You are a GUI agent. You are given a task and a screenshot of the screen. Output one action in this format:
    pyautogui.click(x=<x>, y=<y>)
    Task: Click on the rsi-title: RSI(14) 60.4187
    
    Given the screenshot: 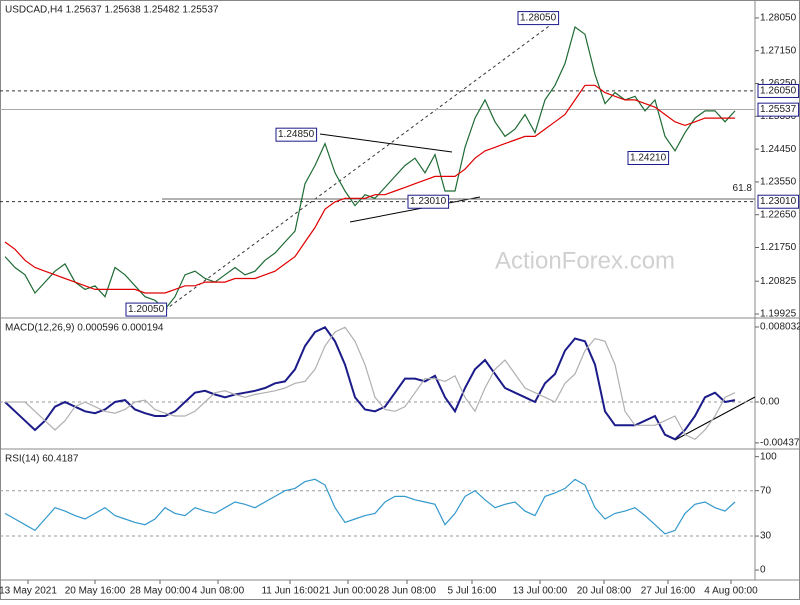 What is the action you would take?
    pyautogui.click(x=42, y=459)
    